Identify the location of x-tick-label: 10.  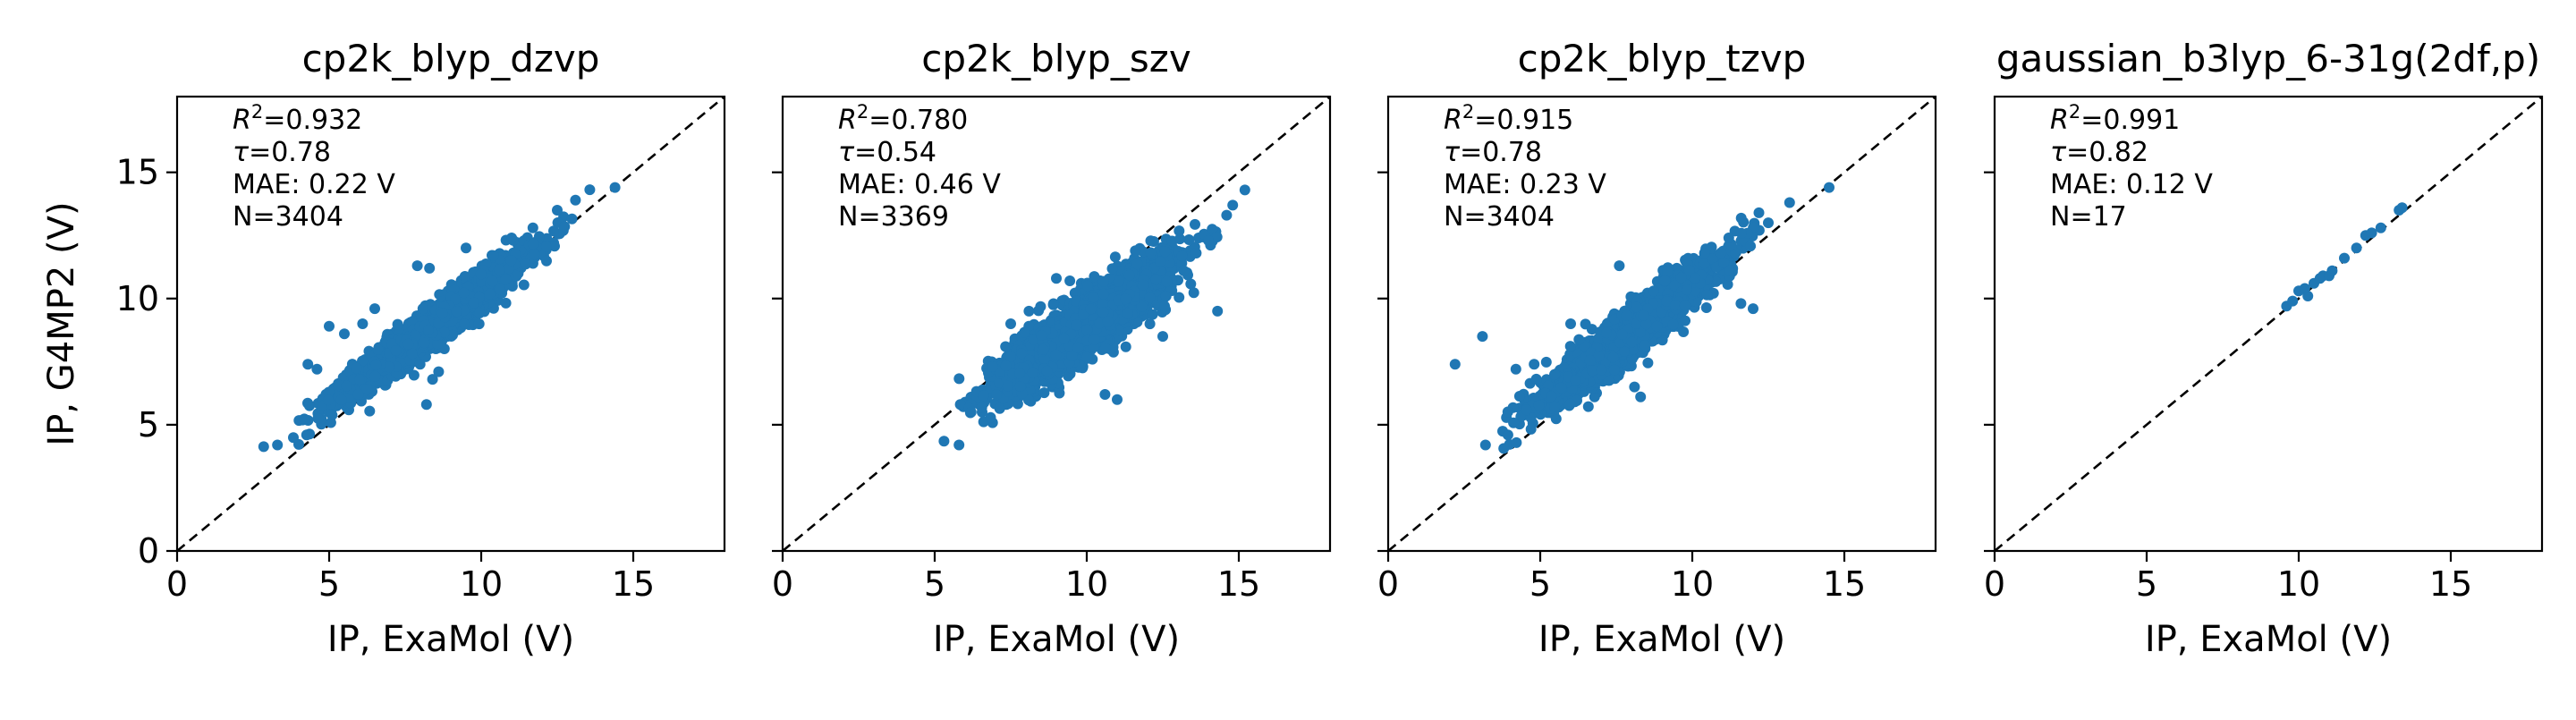
(481, 584).